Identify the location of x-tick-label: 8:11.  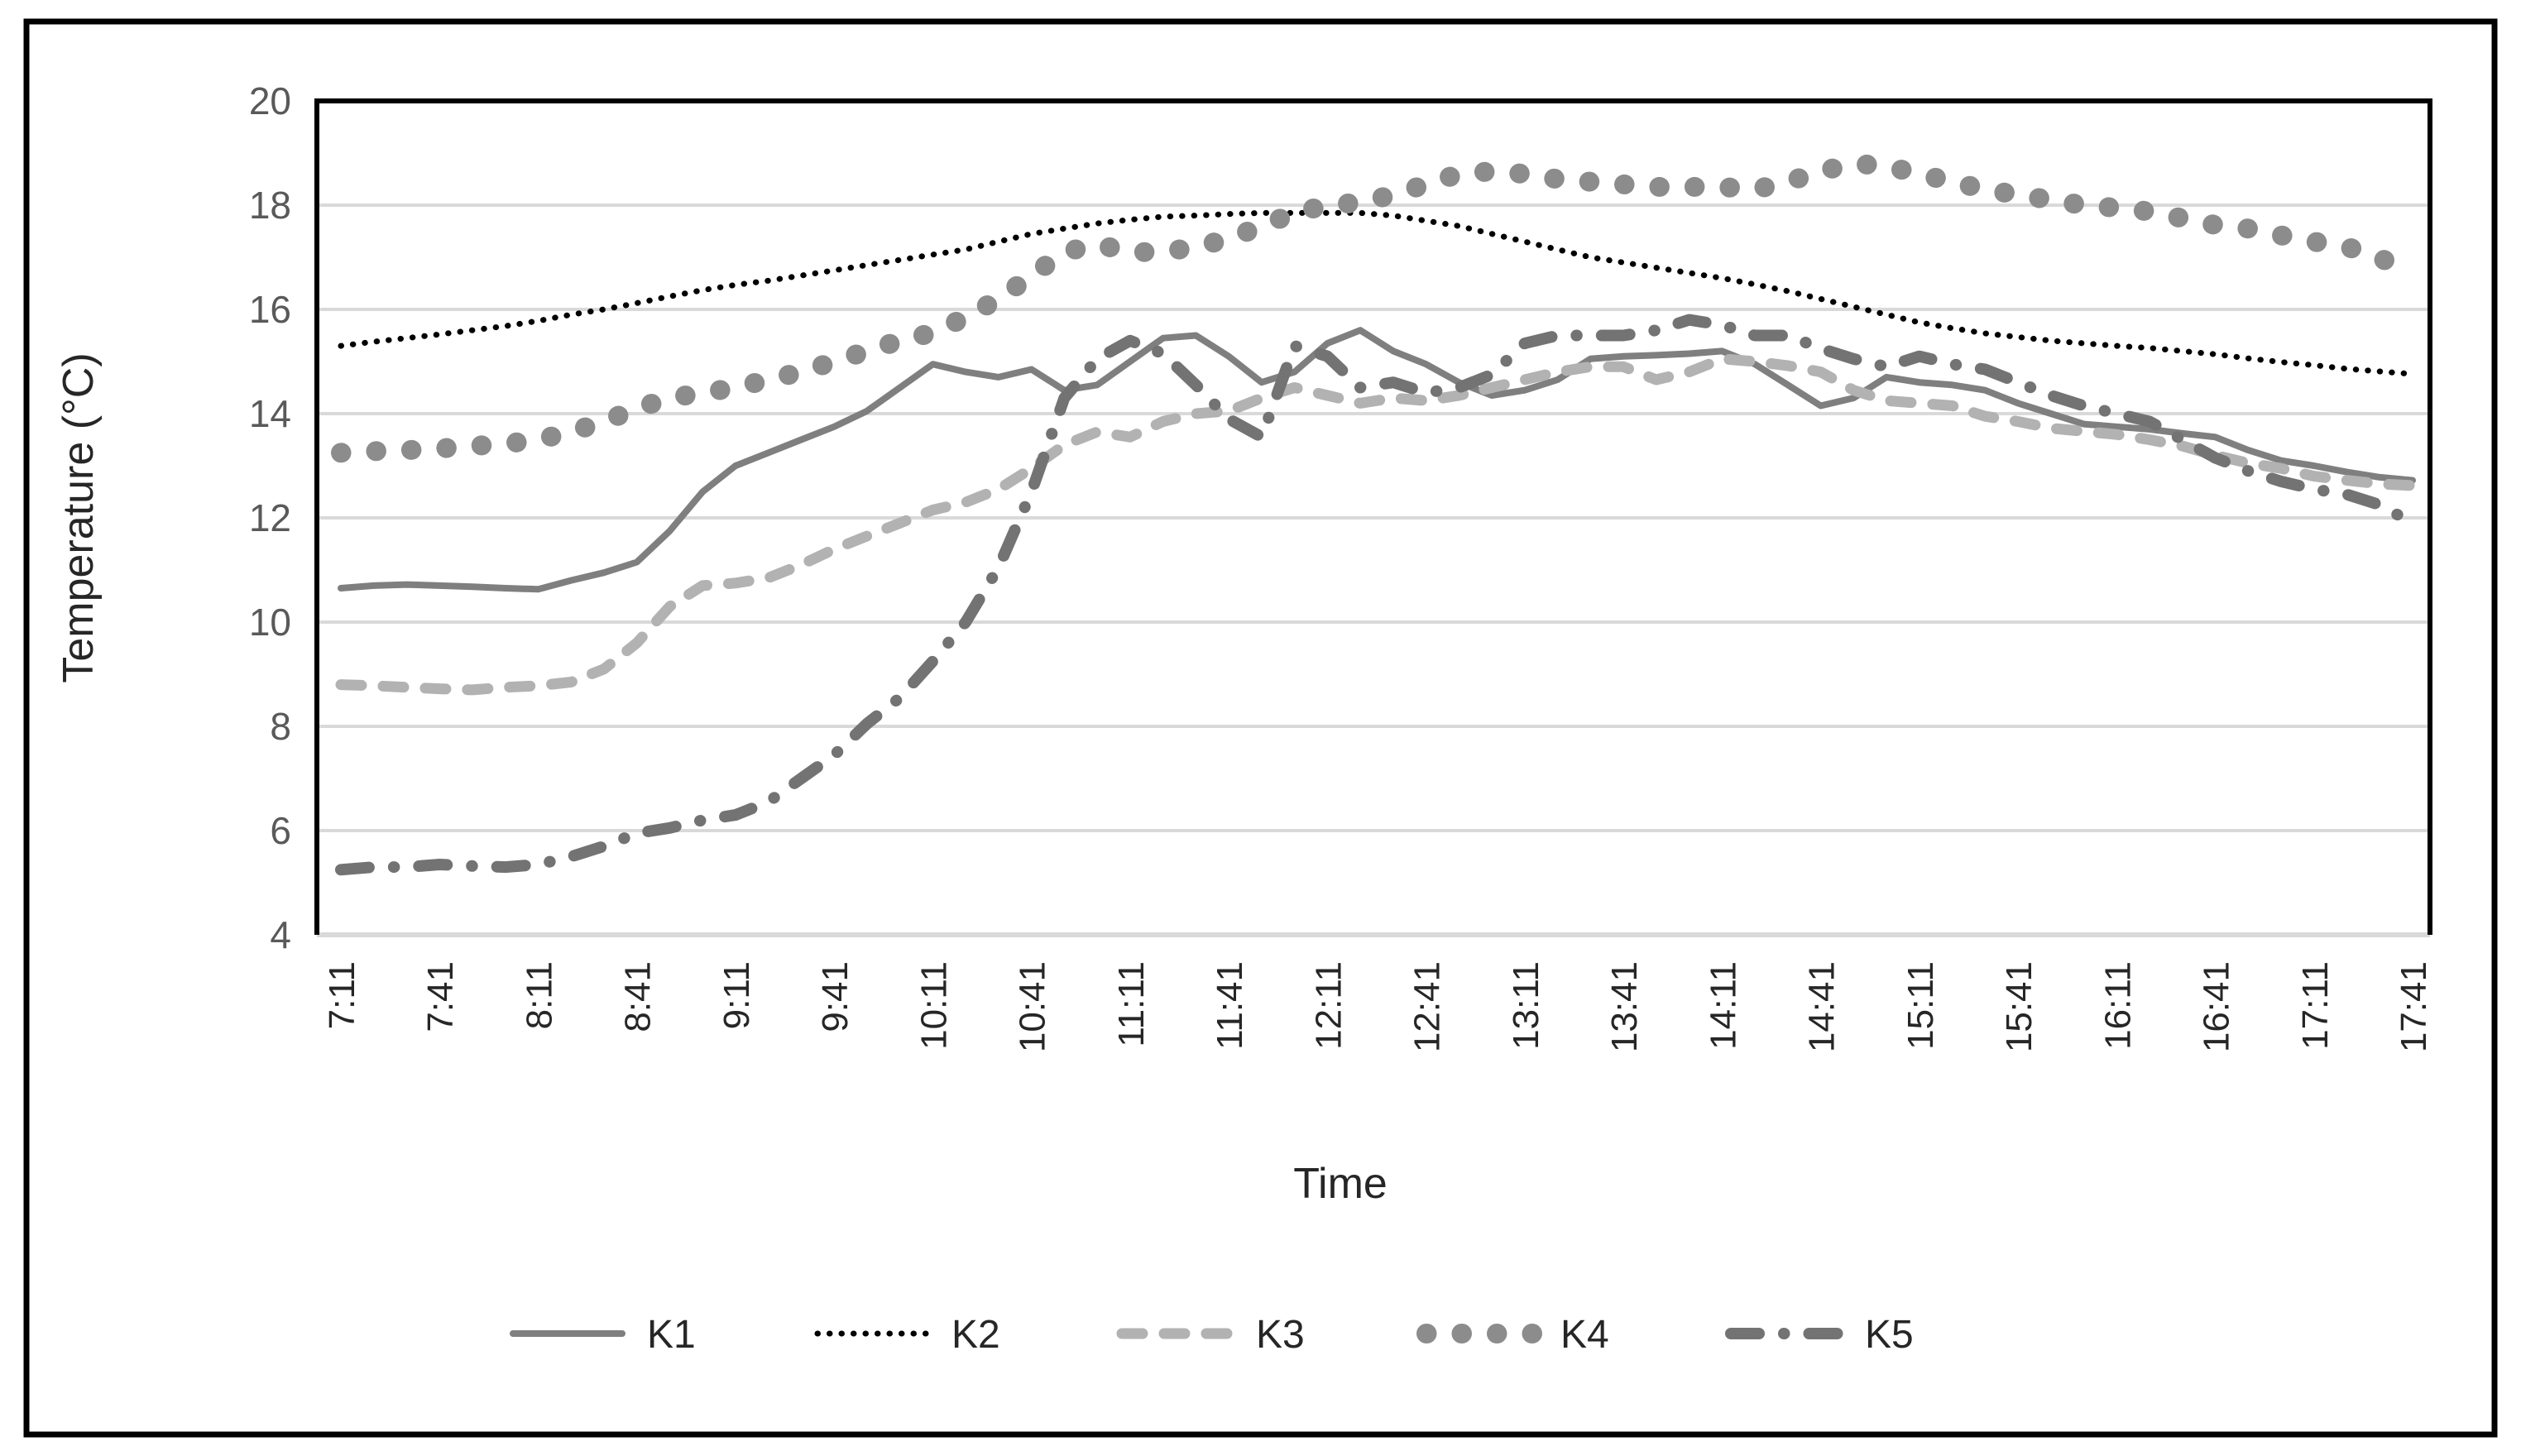
(539, 995).